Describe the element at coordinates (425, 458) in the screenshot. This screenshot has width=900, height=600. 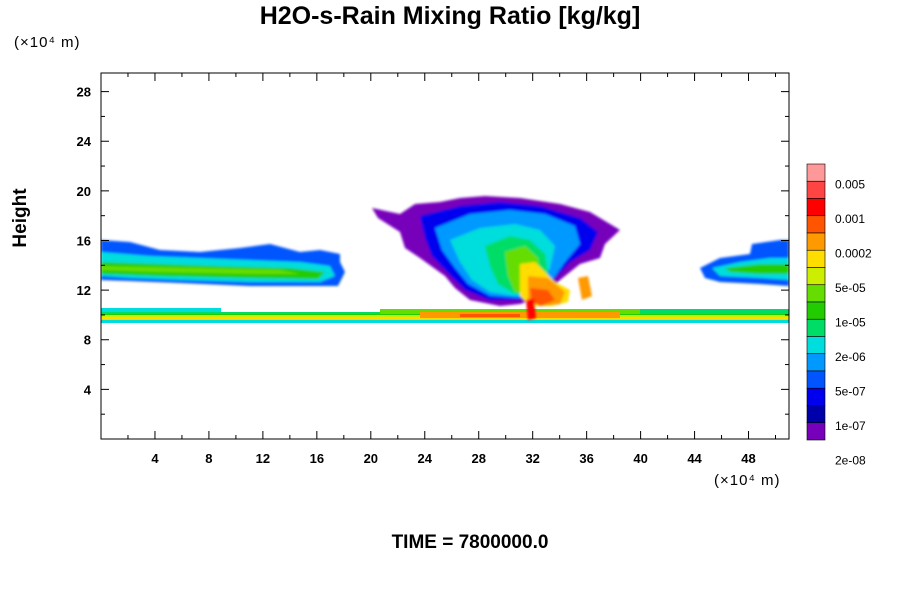
I see `x-tick-label: 24` at that location.